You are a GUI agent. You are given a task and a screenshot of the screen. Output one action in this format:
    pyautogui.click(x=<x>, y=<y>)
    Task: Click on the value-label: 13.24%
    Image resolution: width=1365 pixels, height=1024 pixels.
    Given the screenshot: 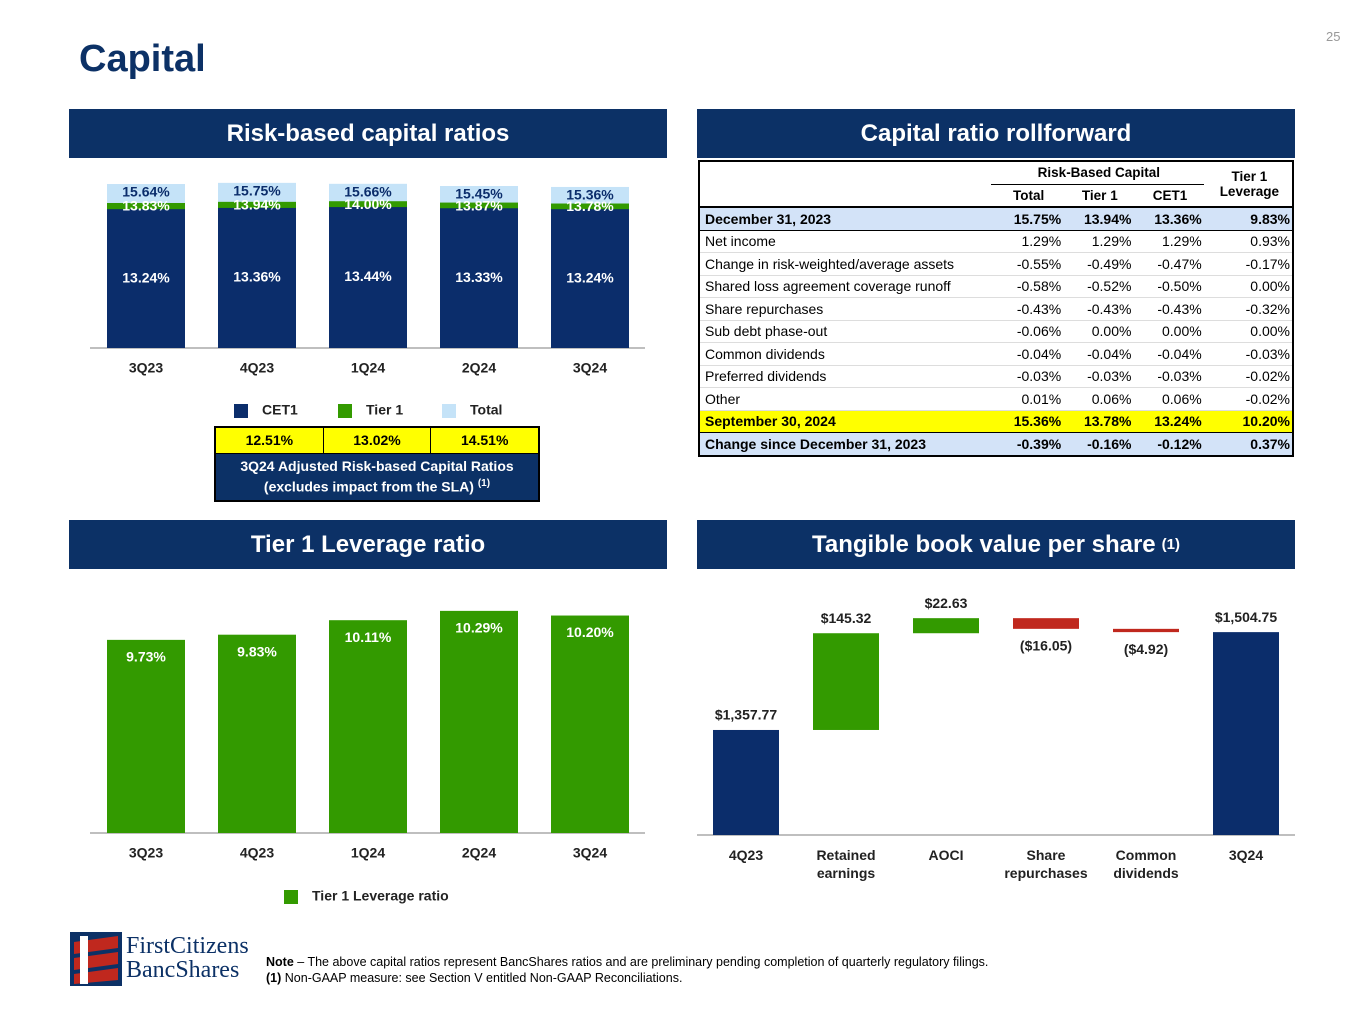 What is the action you would take?
    pyautogui.click(x=590, y=277)
    